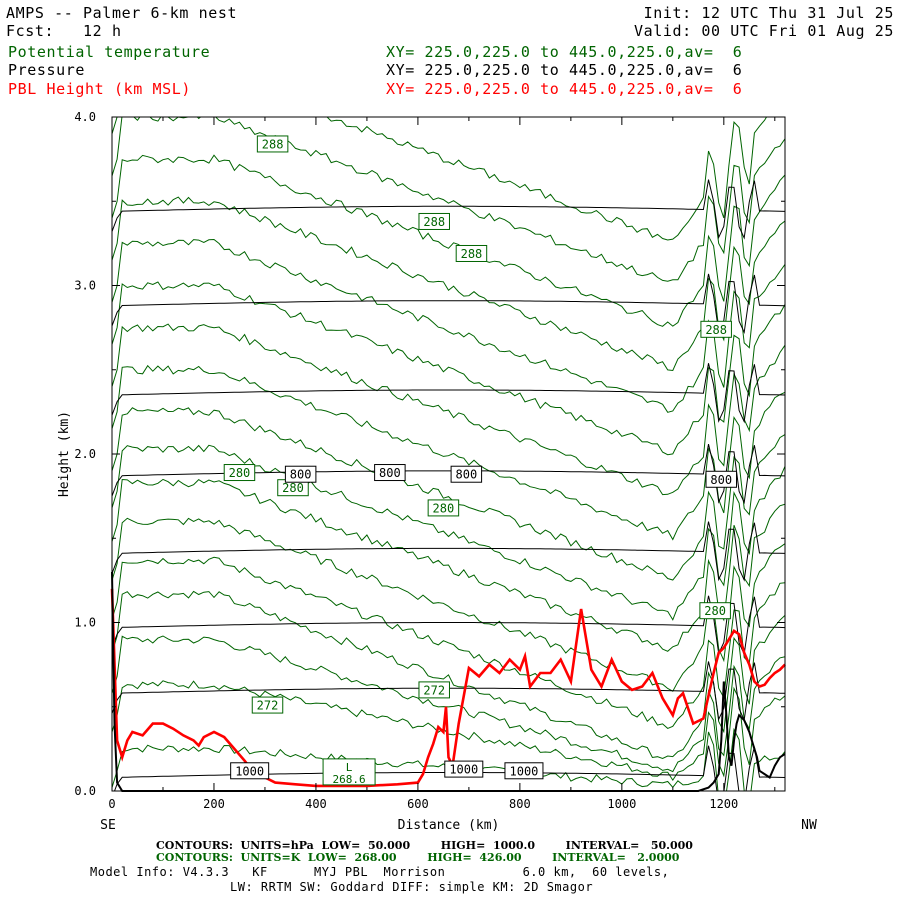 The width and height of the screenshot is (900, 900). I want to click on low-marker-box, so click(349, 772).